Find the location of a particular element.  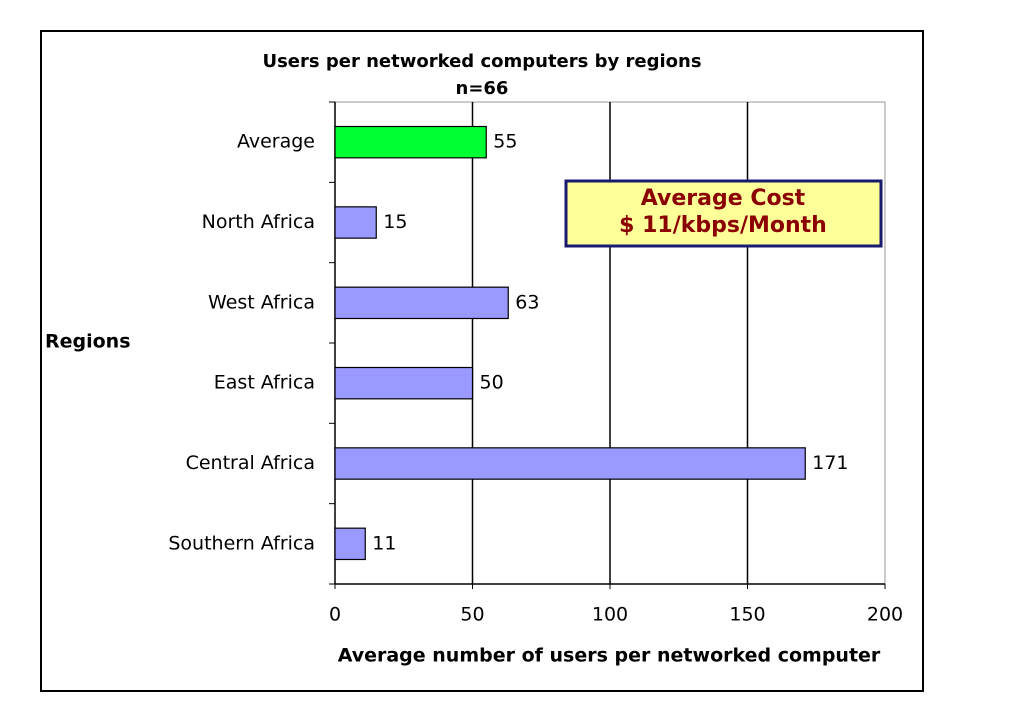

x-tick-label: 50 is located at coordinates (472, 615).